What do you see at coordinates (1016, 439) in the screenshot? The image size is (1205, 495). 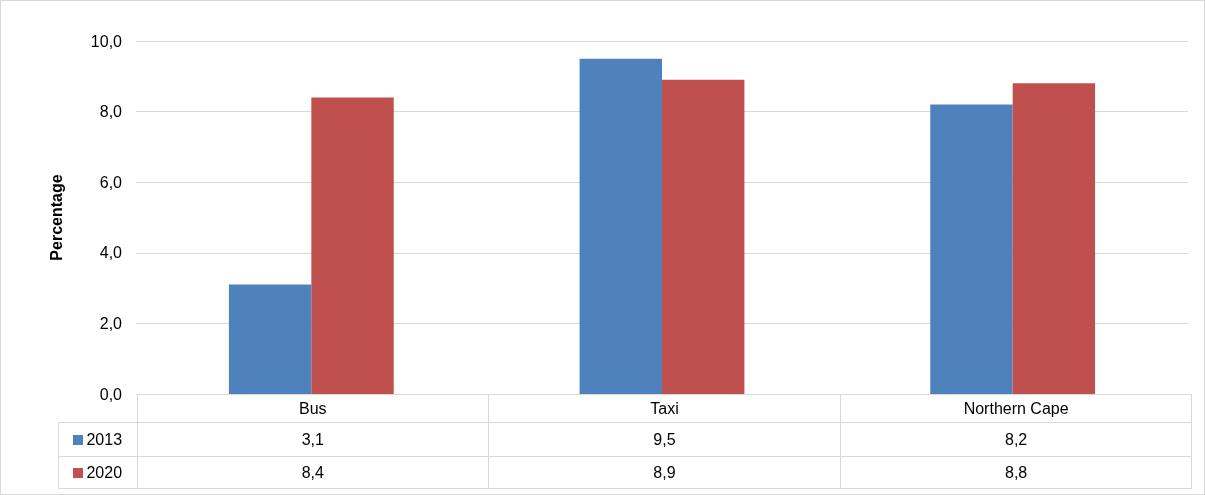 I see `data-label: 8,2` at bounding box center [1016, 439].